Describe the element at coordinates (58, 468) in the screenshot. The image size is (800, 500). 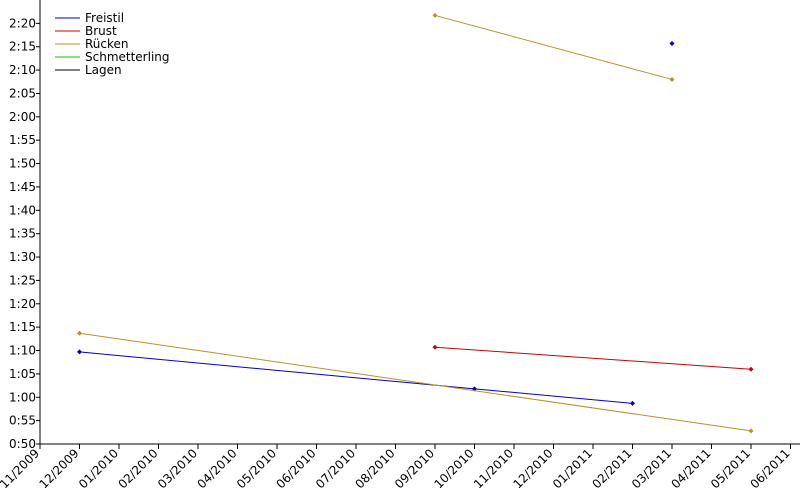
I see `x-tick-label: 12/2009` at that location.